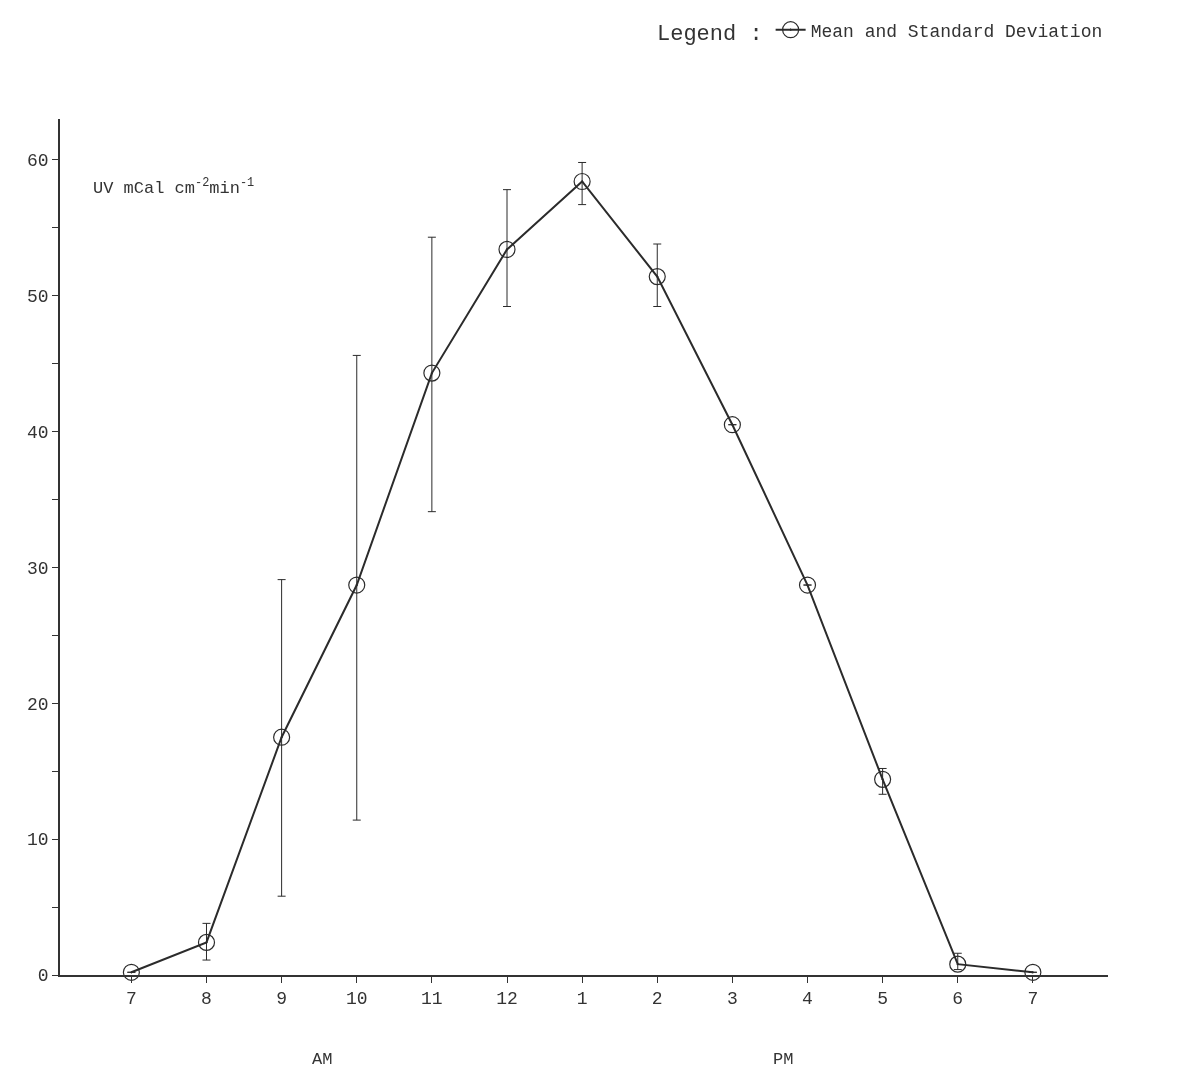 This screenshot has height=1085, width=1178. I want to click on x-tick-label: 12, so click(507, 999).